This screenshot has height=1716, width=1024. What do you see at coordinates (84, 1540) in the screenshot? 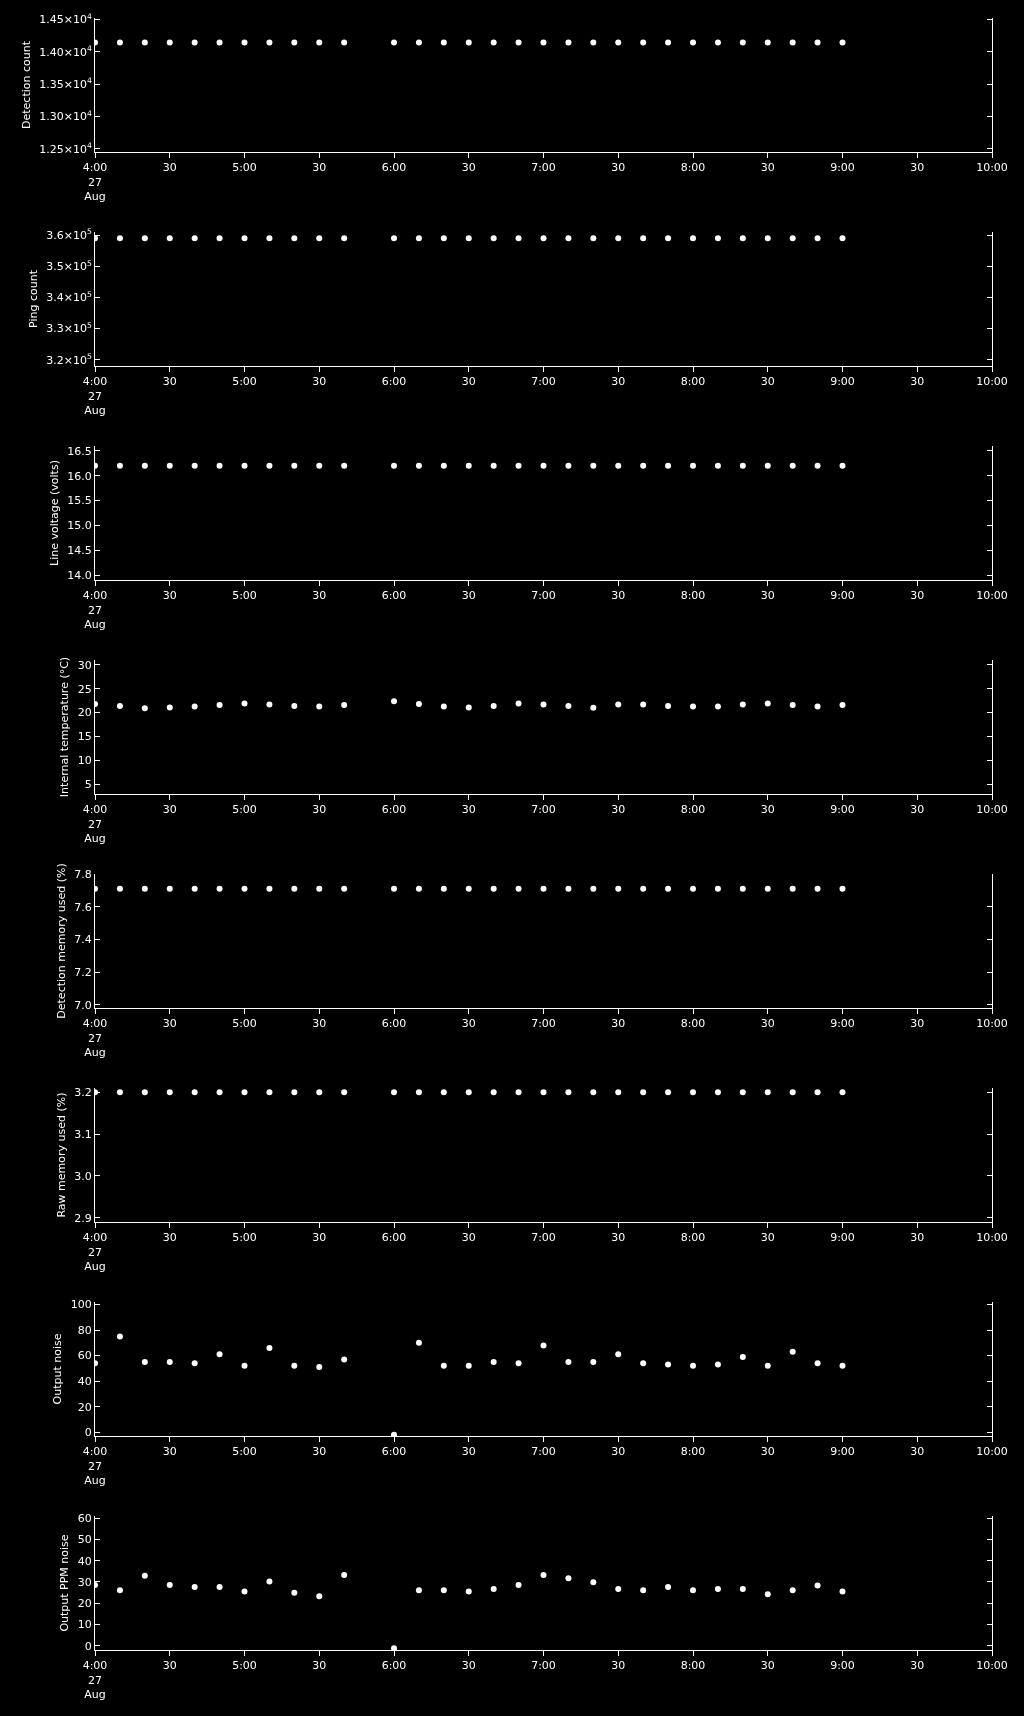
I see `y-tick-label: 50` at bounding box center [84, 1540].